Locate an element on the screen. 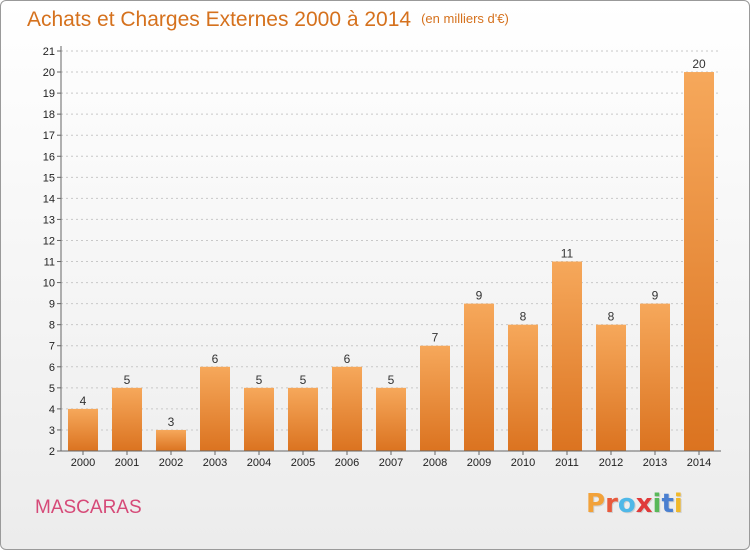 Image resolution: width=750 pixels, height=550 pixels. x-tick-label: 2014 is located at coordinates (699, 463).